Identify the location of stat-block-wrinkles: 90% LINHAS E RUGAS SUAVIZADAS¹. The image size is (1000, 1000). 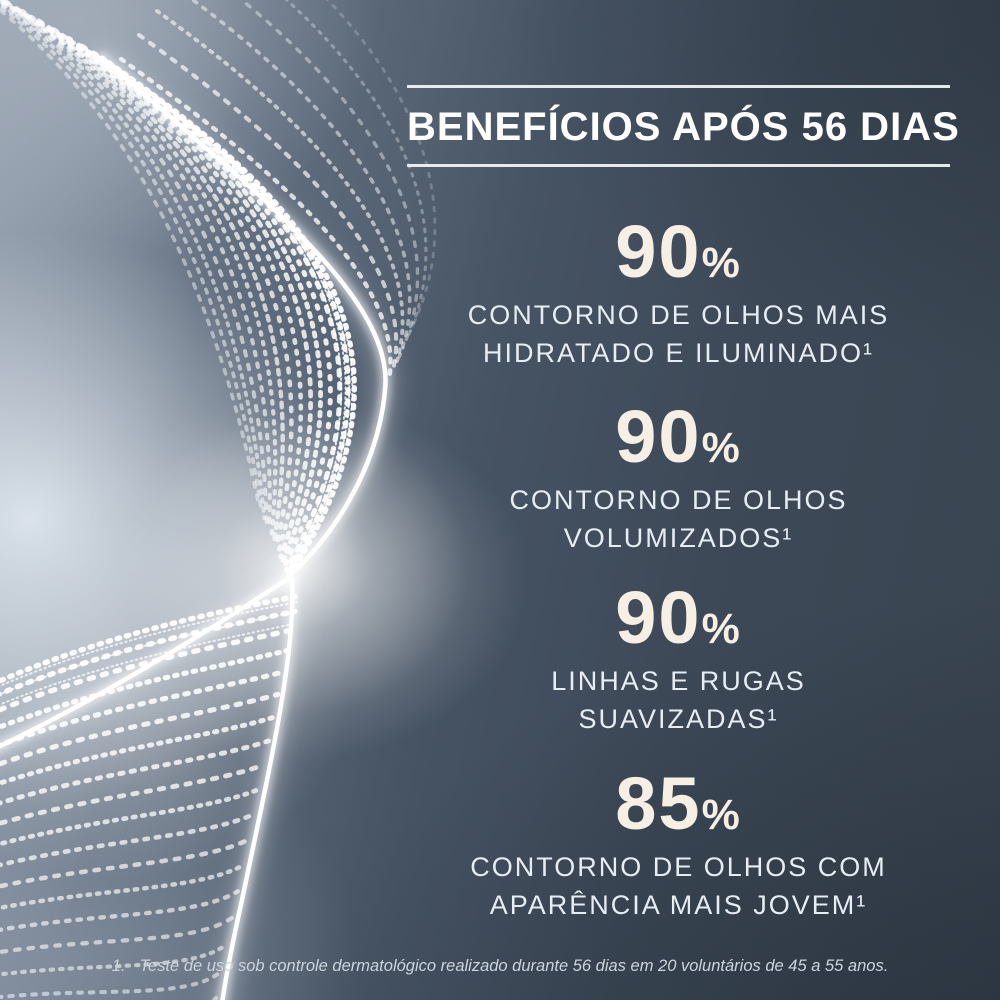
(678, 657).